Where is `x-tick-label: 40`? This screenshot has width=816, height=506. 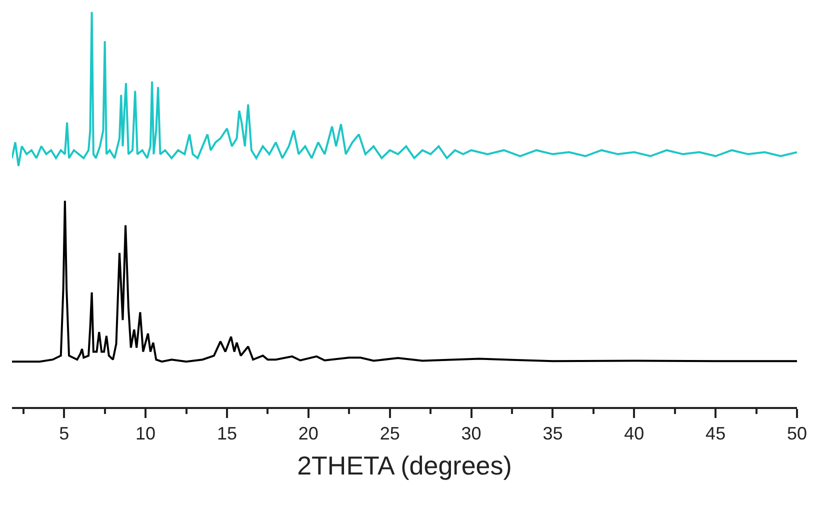
x-tick-label: 40 is located at coordinates (634, 433).